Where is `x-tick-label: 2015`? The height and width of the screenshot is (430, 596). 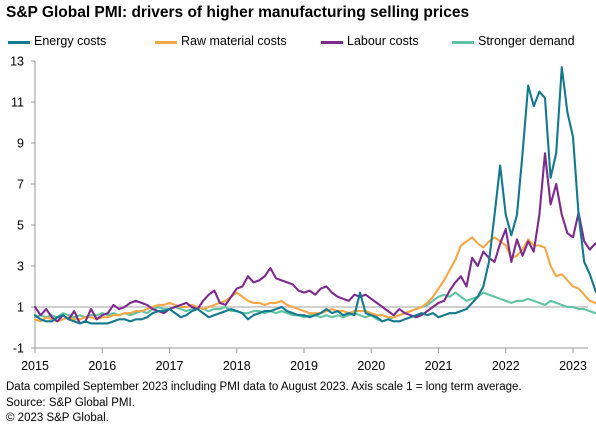 x-tick-label: 2015 is located at coordinates (35, 366).